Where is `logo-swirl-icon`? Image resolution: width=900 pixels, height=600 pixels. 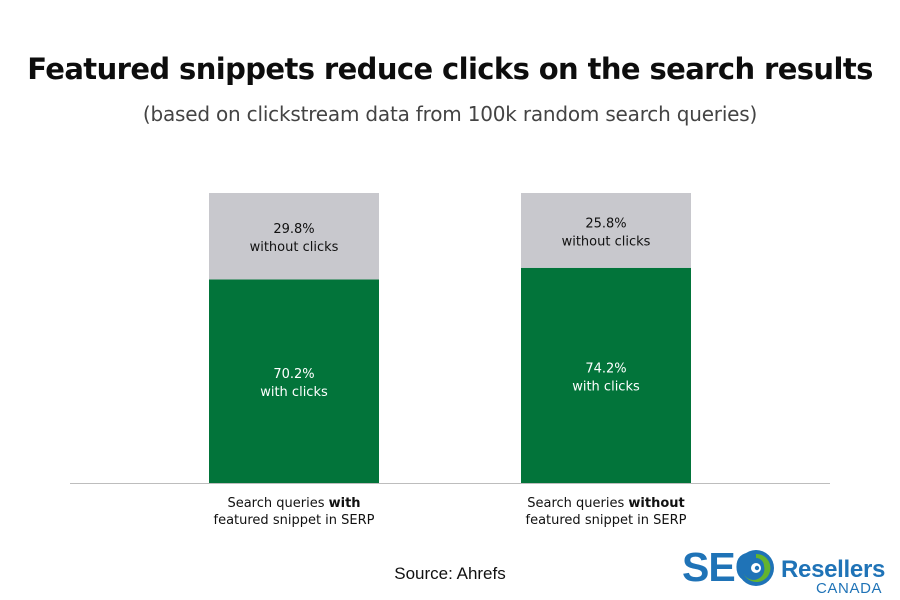
logo-swirl-icon is located at coordinates (756, 568).